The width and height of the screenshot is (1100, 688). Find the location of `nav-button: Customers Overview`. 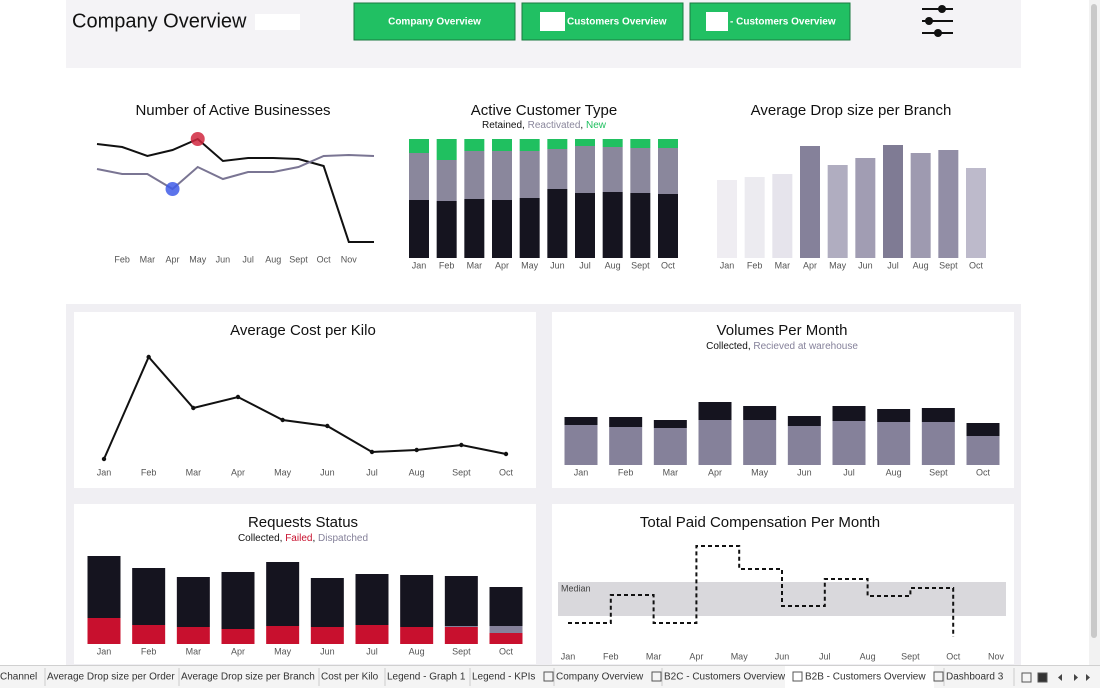

nav-button: Customers Overview is located at coordinates (602, 21).